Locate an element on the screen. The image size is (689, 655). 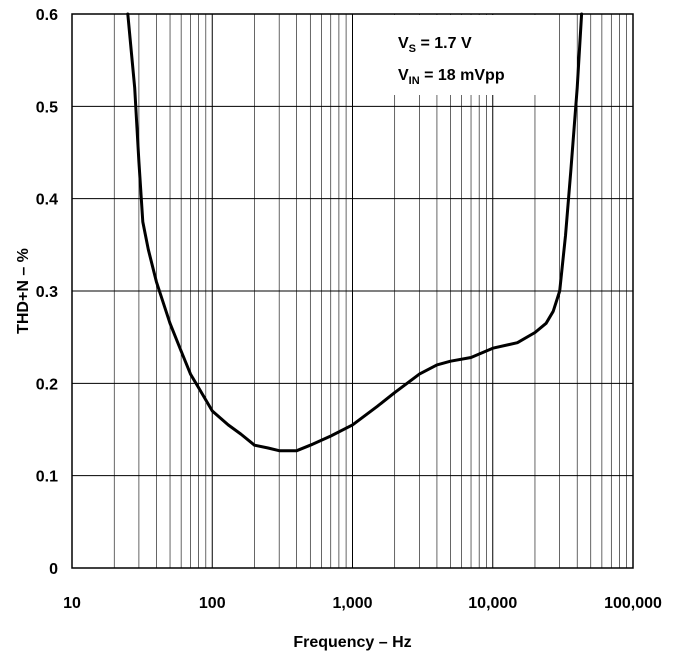
y-tick-label: 0.3 is located at coordinates (47, 292).